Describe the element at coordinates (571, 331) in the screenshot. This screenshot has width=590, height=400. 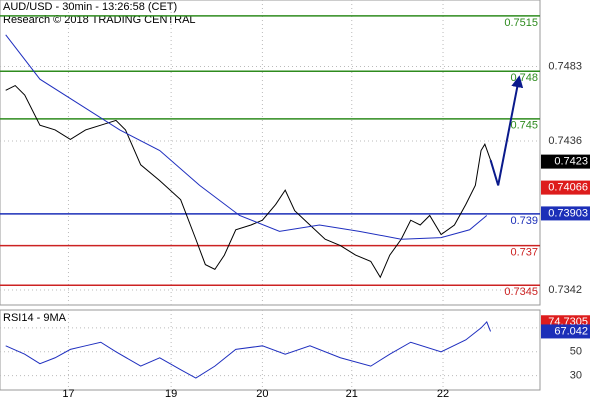
I see `price-tag-label: 67.042` at that location.